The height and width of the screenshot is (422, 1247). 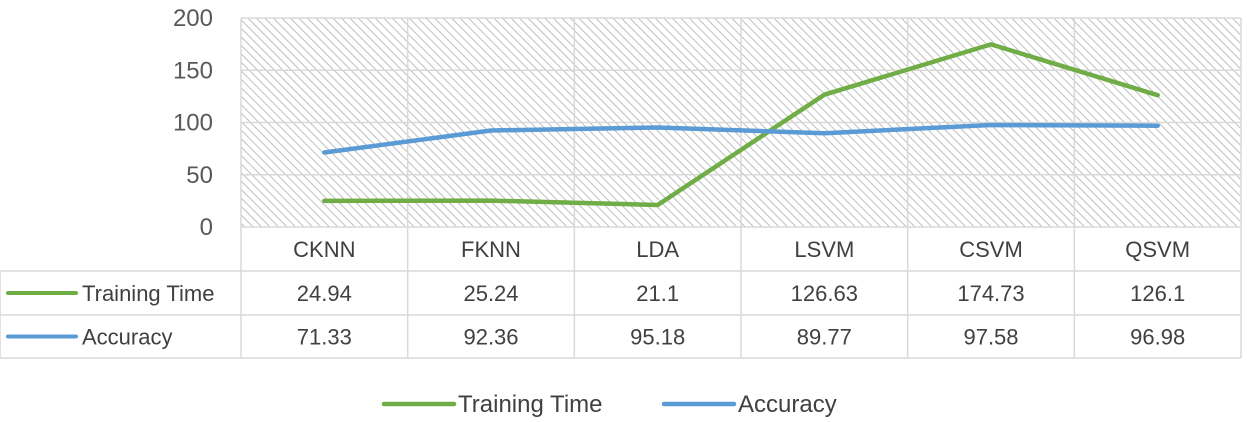 I want to click on table-cell-value: 97.58, so click(x=990, y=337).